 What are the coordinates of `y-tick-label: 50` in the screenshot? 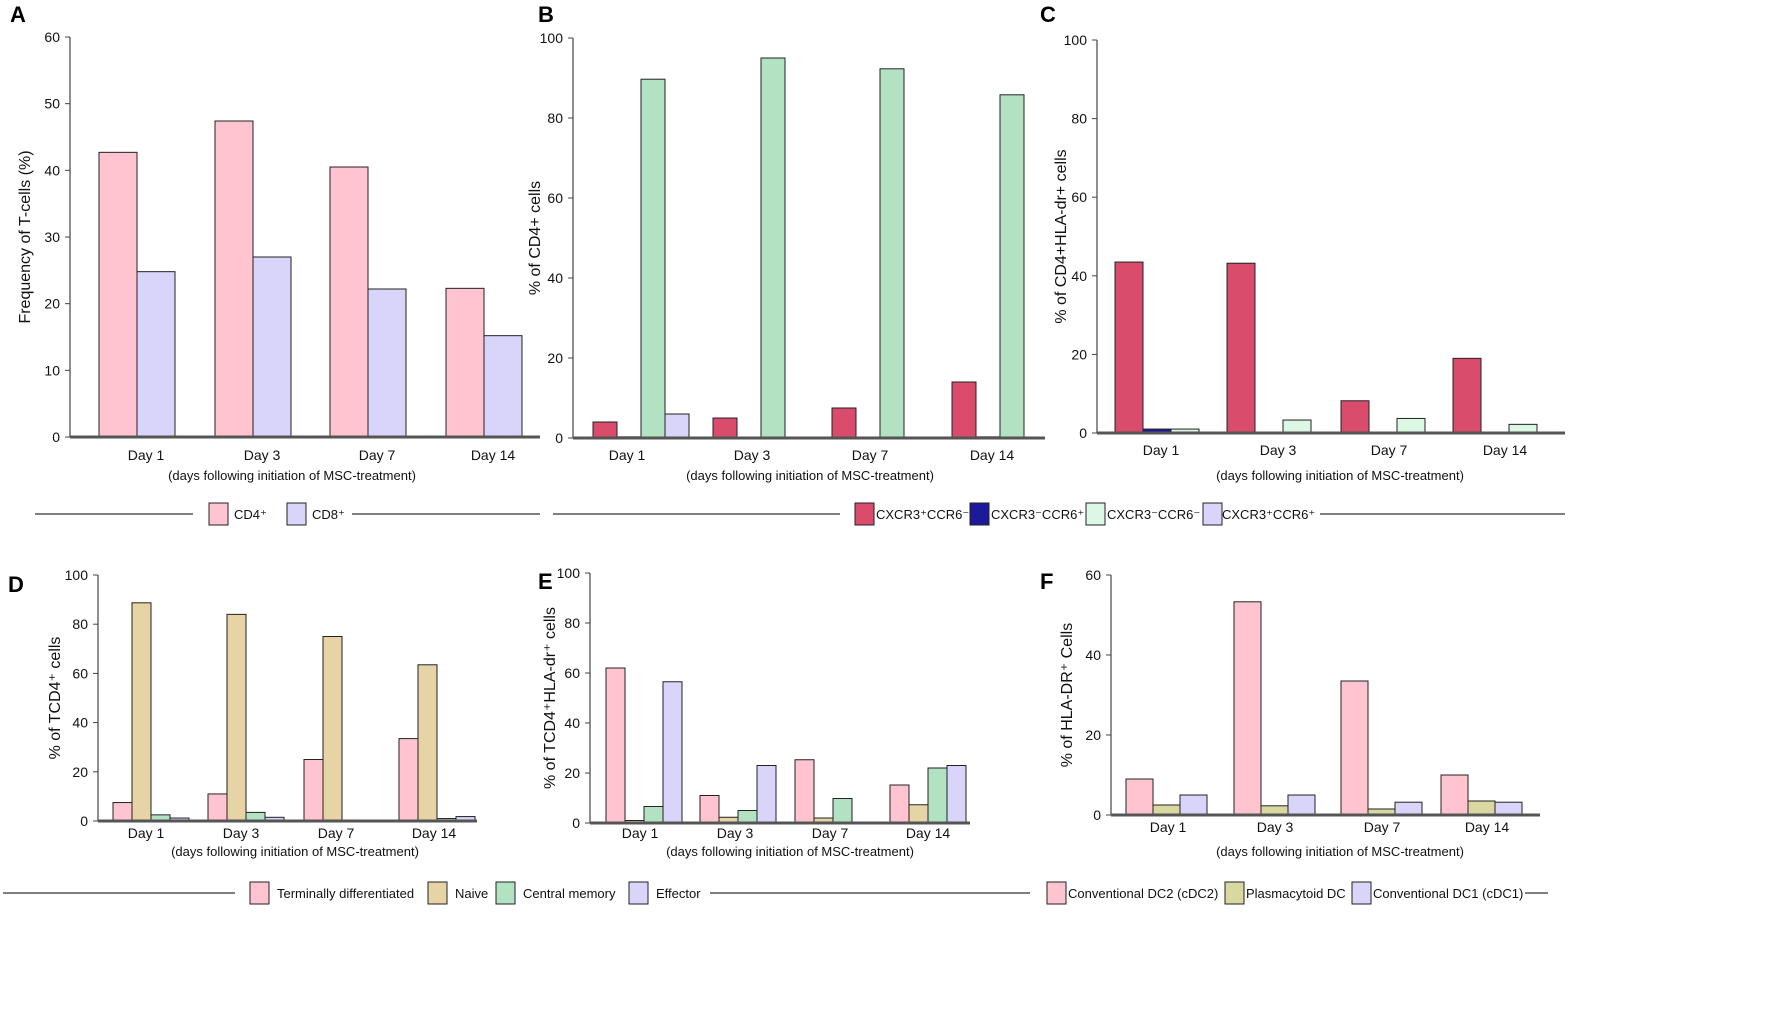 It's located at (52, 104).